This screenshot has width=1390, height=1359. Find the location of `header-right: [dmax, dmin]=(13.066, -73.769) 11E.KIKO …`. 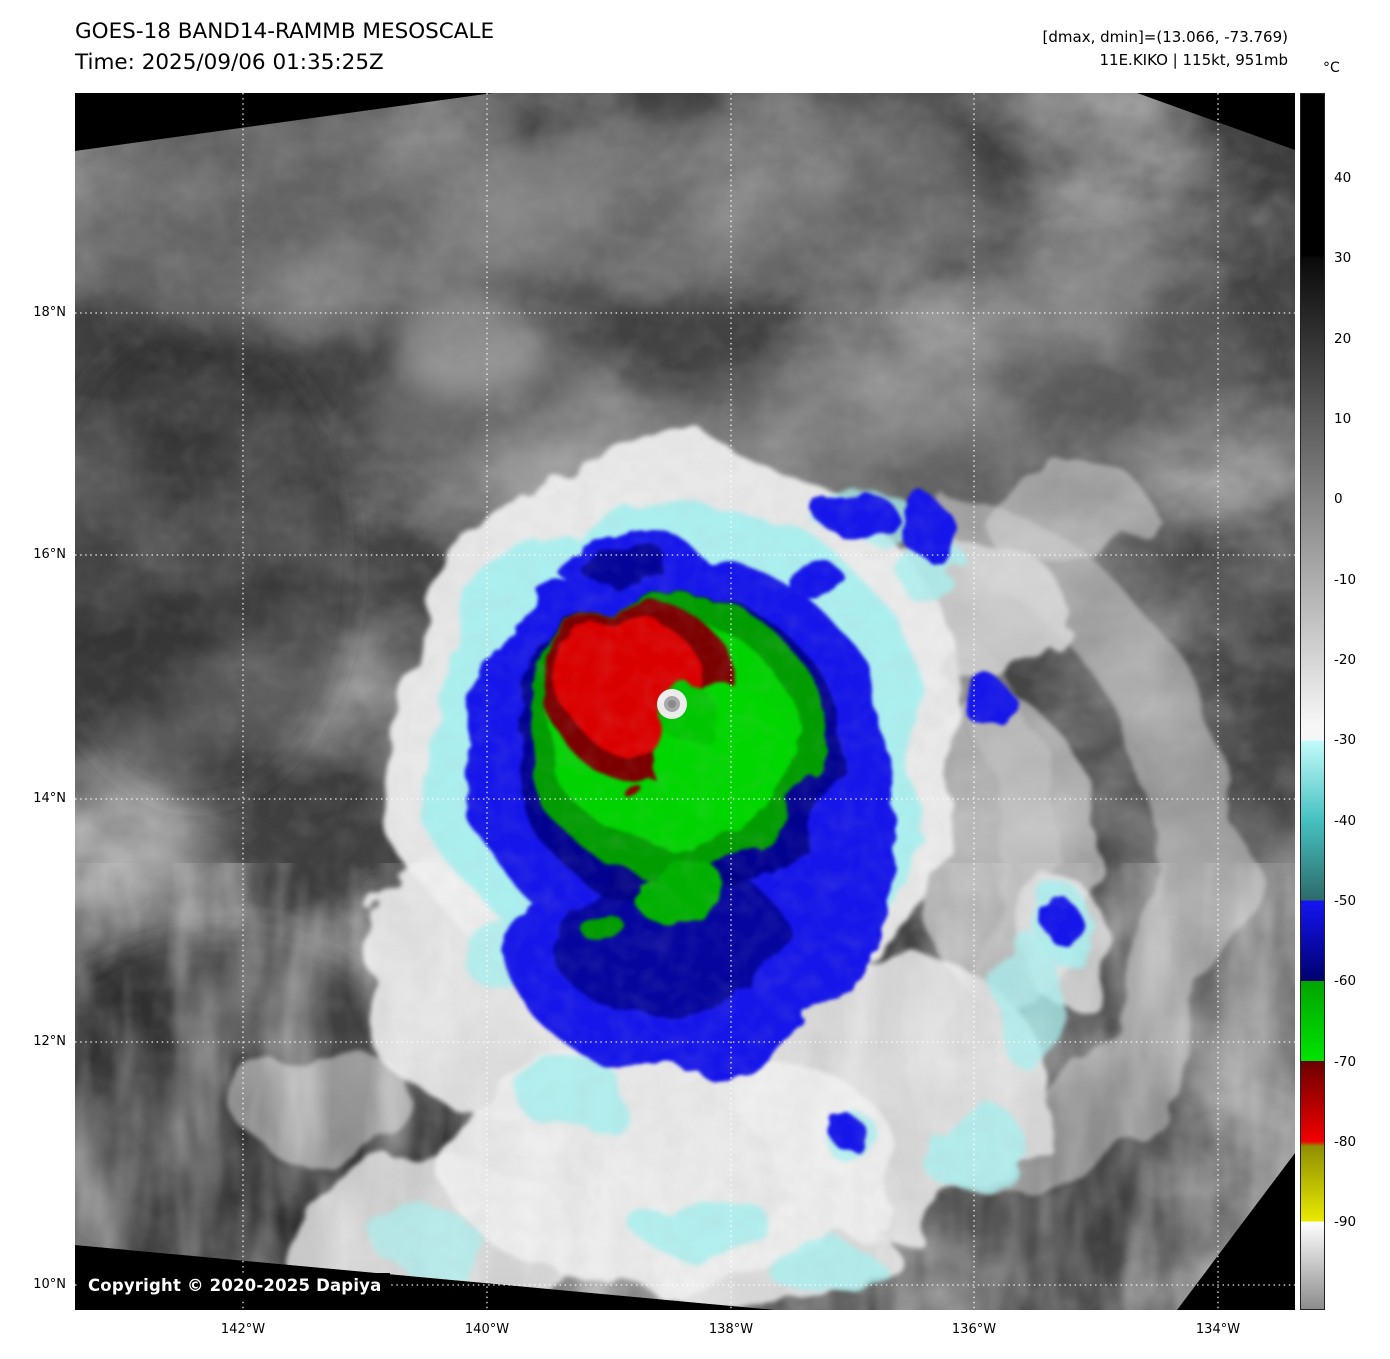

header-right: [dmax, dmin]=(13.066, -73.769) 11E.KIKO … is located at coordinates (1165, 48).